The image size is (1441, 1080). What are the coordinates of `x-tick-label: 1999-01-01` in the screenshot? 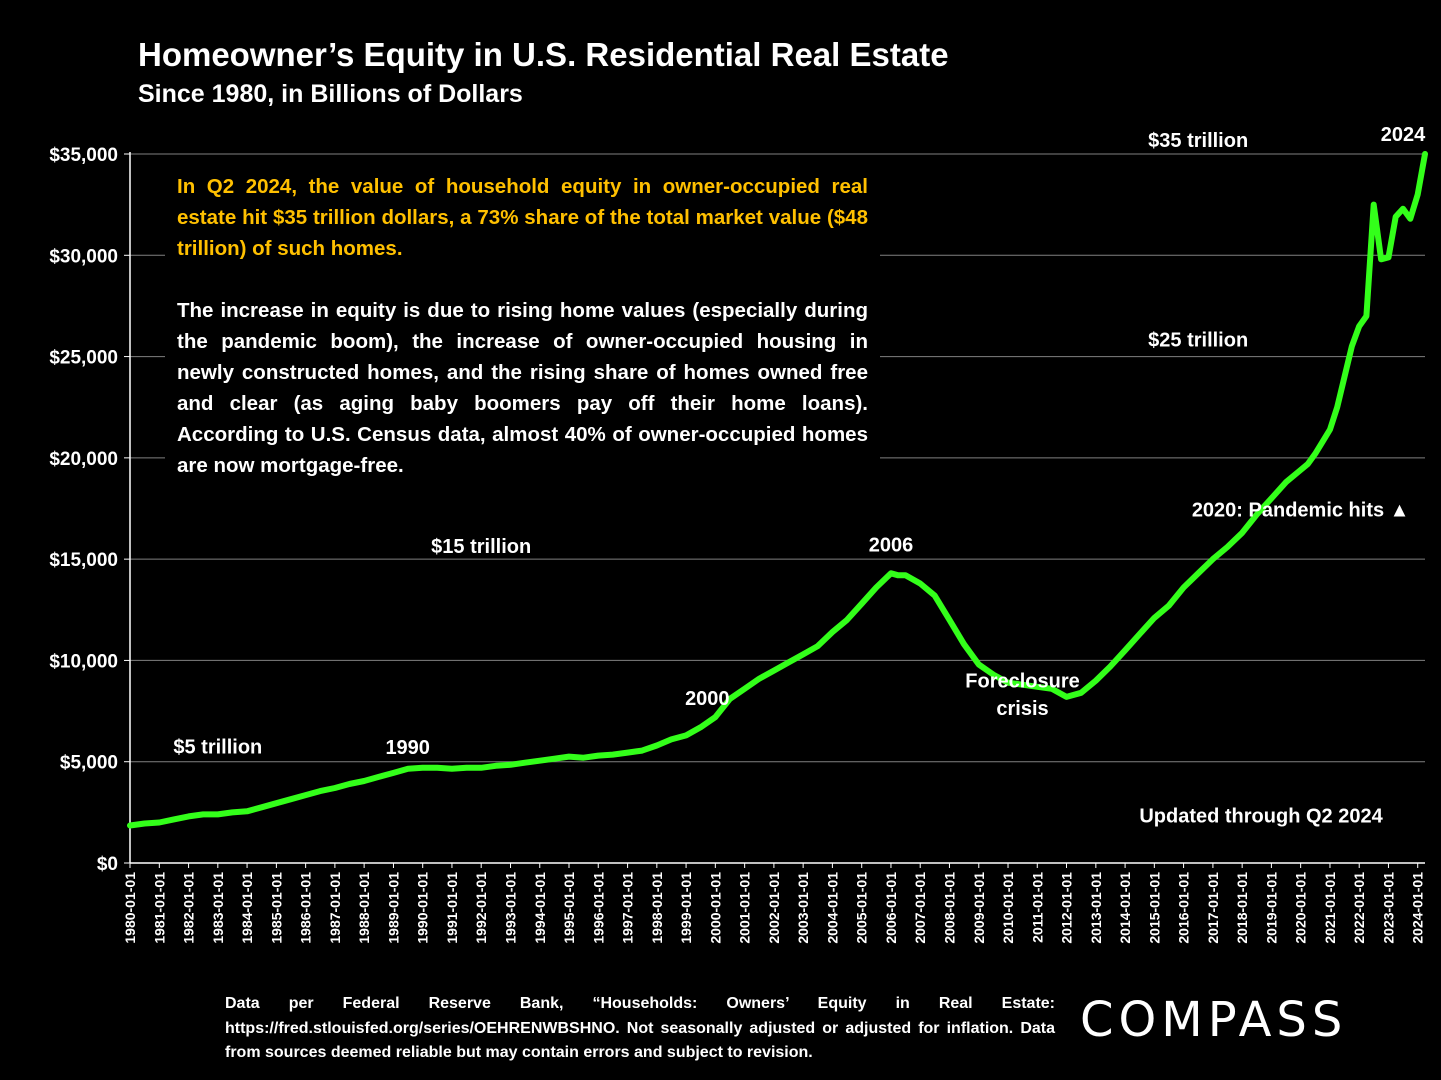 It's located at (686, 908).